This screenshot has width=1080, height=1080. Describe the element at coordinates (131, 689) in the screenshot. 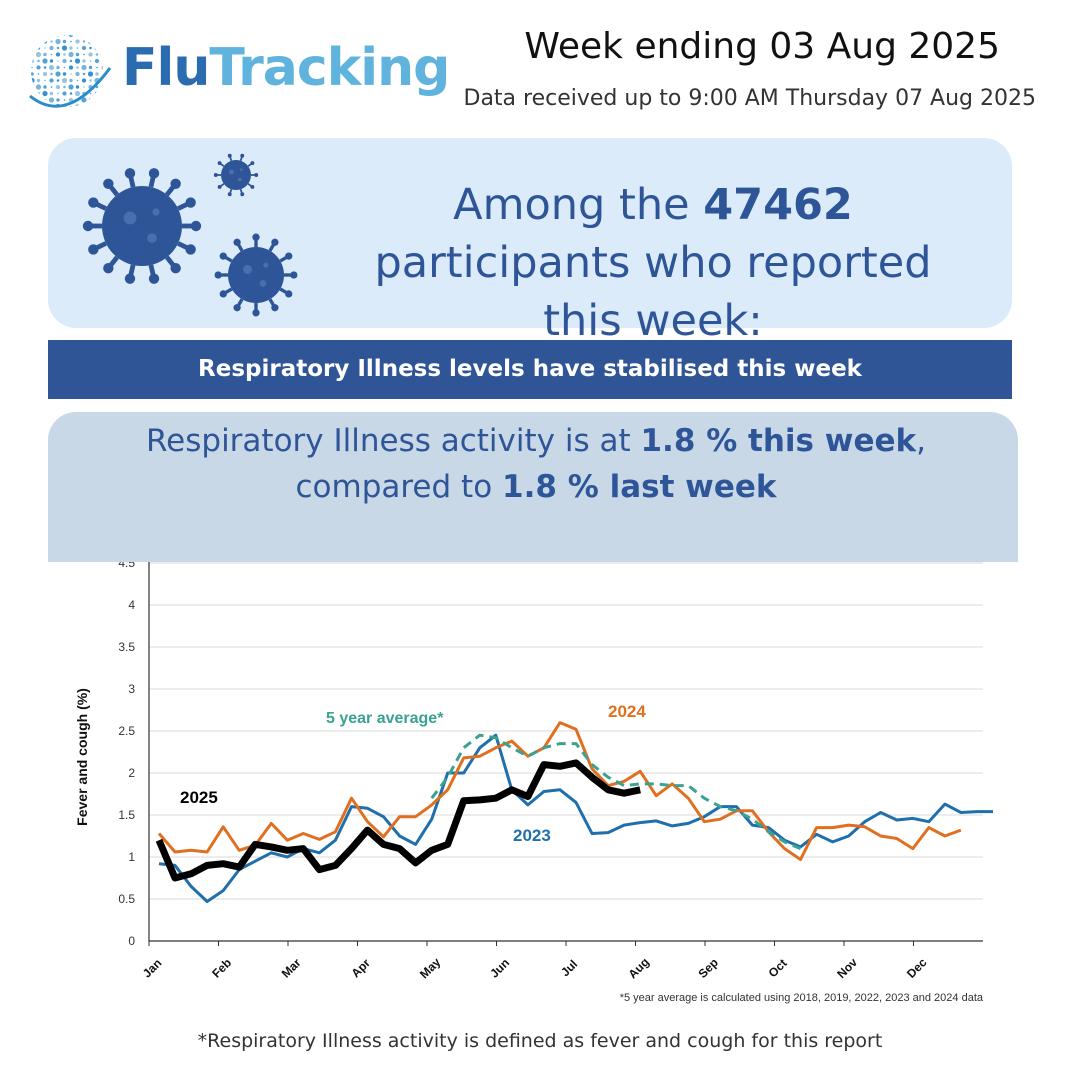

I see `y-tick-label: 3` at that location.